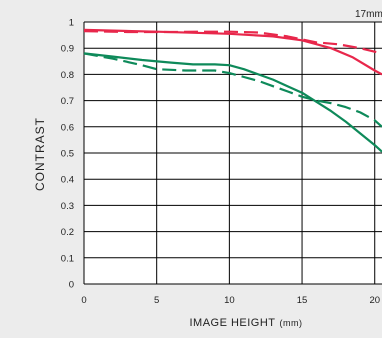 This screenshot has height=338, width=382. What do you see at coordinates (368, 14) in the screenshot?
I see `corner-label: 17mm` at bounding box center [368, 14].